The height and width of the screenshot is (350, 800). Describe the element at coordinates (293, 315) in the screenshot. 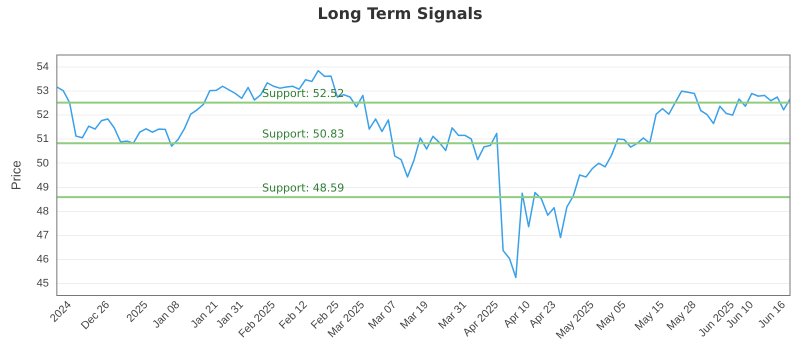

I see `x-tick-label: Feb 12` at that location.